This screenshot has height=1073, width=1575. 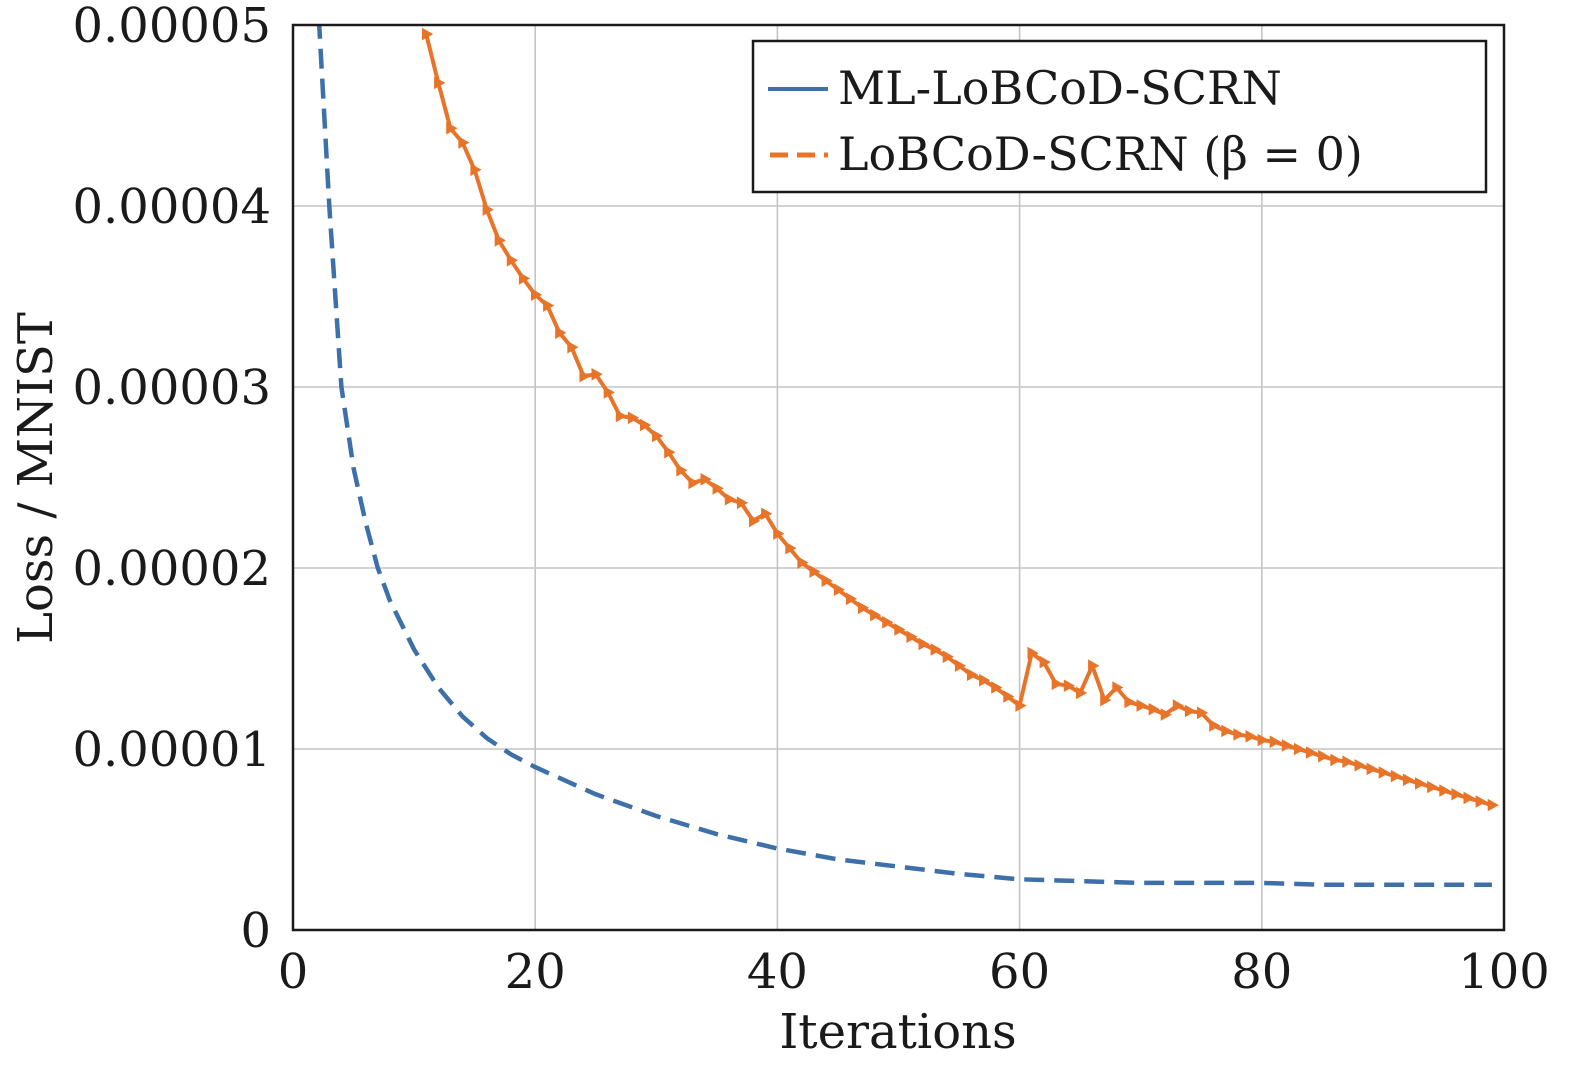 I want to click on y-tick-label: 0.00005, so click(x=172, y=27).